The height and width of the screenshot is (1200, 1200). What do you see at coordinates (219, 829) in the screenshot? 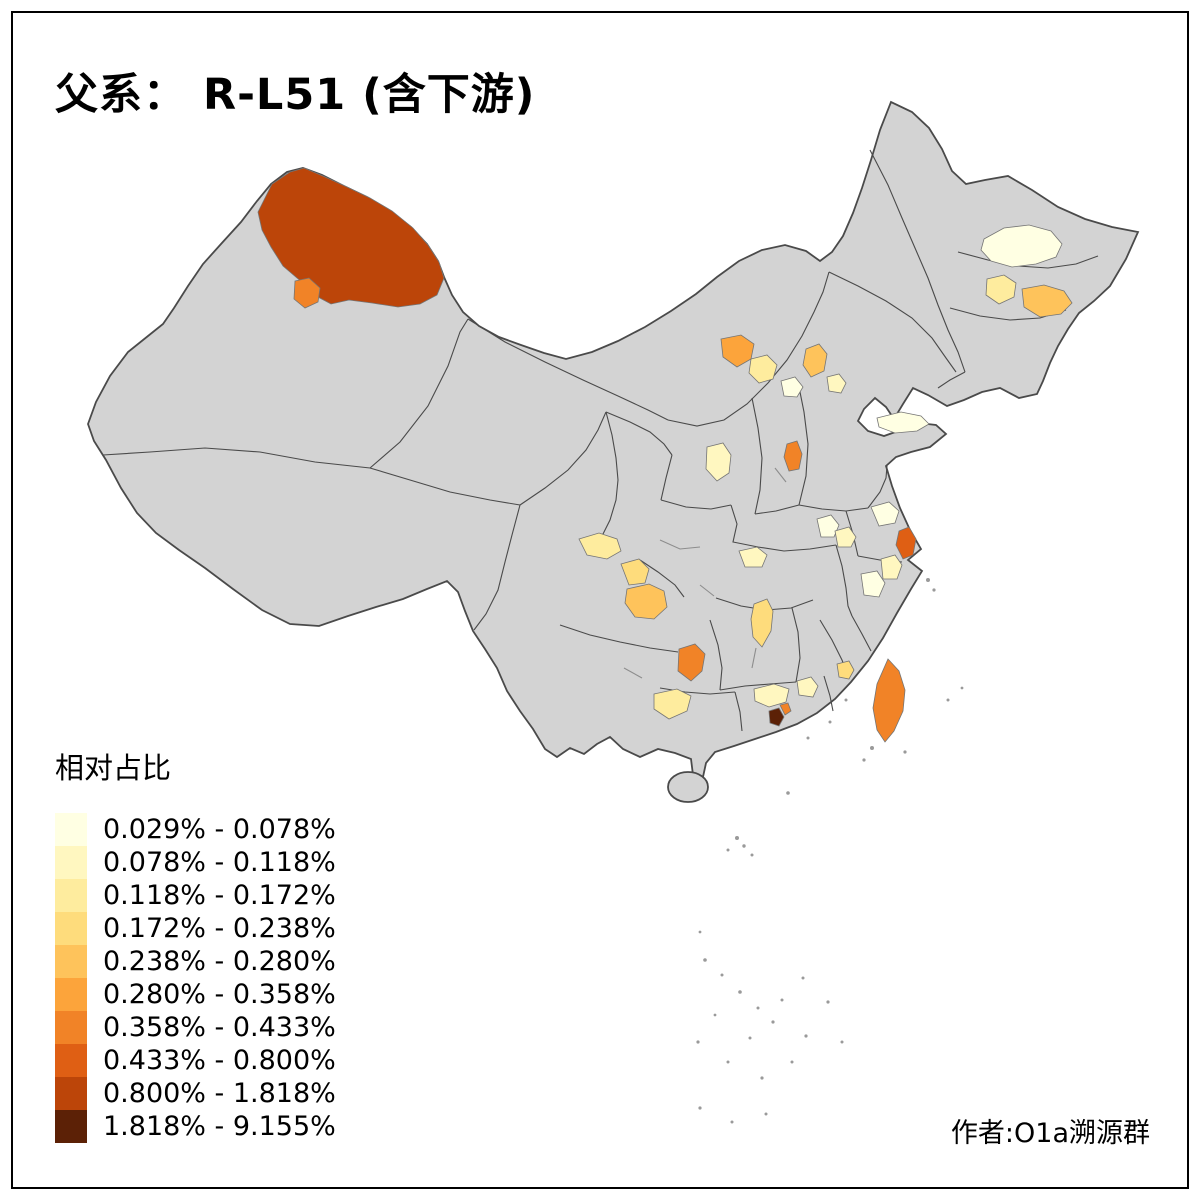
I see `legend-item-label: 0.029% - 0.078%` at bounding box center [219, 829].